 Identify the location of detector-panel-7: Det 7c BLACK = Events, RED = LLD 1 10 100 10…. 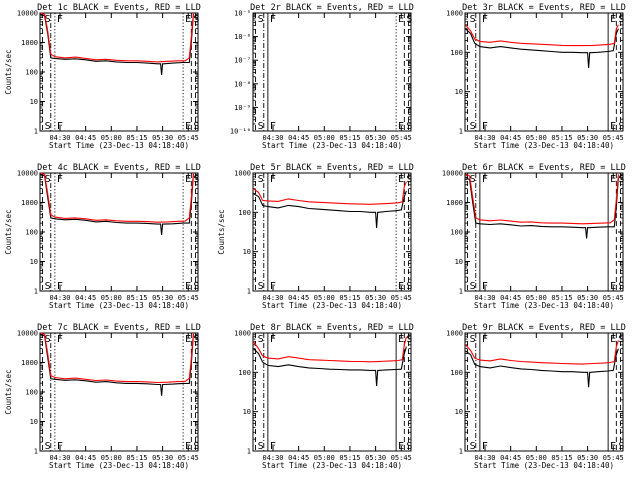
(102, 396).